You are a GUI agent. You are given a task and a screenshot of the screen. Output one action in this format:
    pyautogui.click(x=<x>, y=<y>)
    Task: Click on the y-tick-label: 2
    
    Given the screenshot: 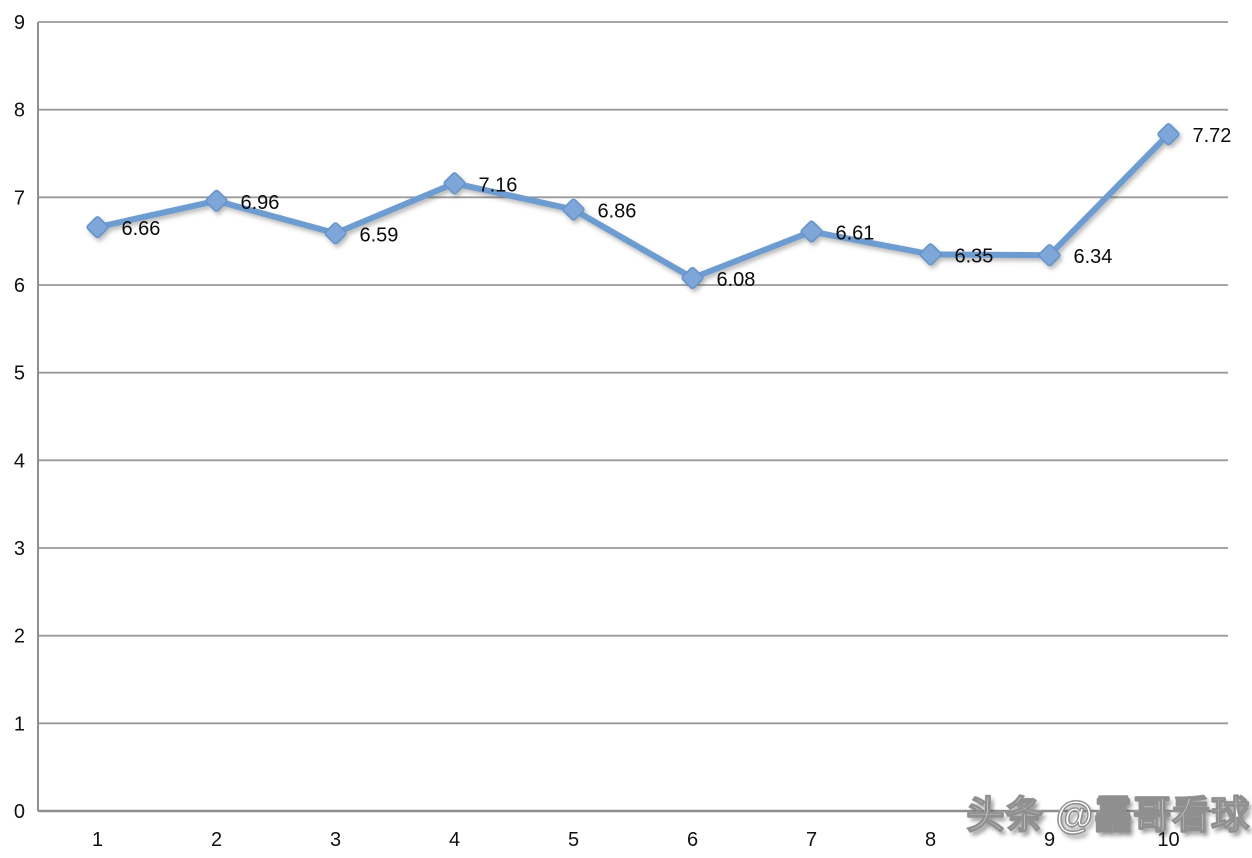 What is the action you would take?
    pyautogui.click(x=19, y=637)
    